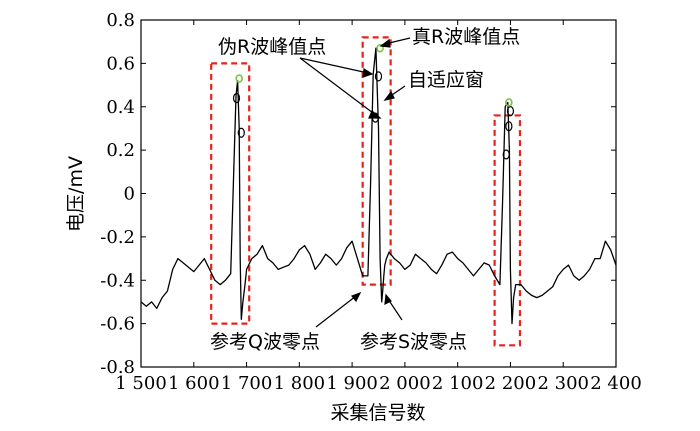 The width and height of the screenshot is (700, 431). What do you see at coordinates (355, 182) in the screenshot?
I see `annotation-arrows` at bounding box center [355, 182].